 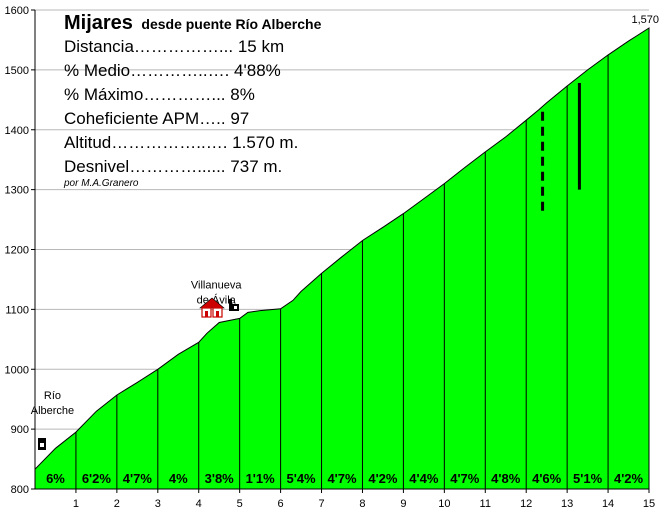 I want to click on church-icon, so click(x=234, y=305).